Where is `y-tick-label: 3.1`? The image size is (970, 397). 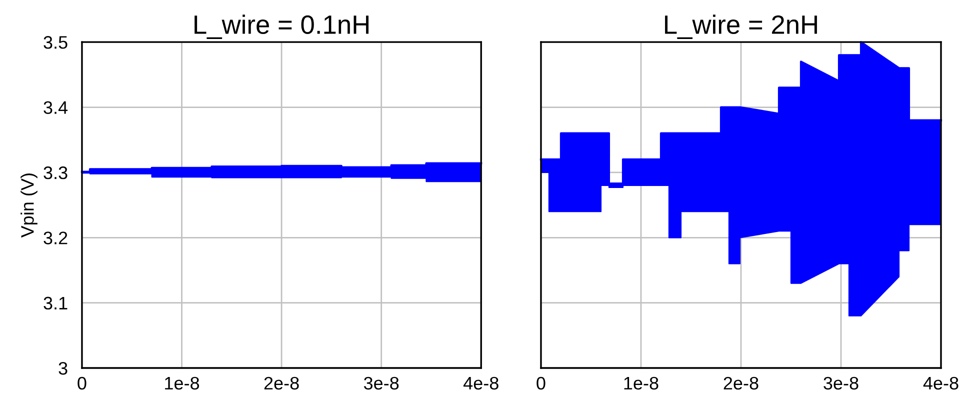 y-tick-label: 3.1 is located at coordinates (56, 303).